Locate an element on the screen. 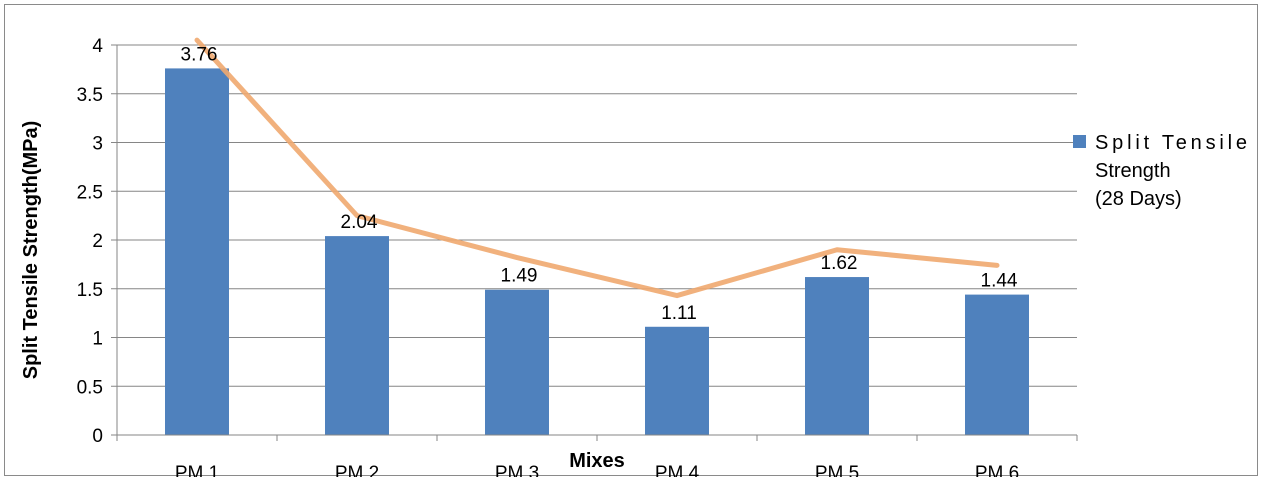 Image resolution: width=1266 pixels, height=482 pixels. y-tick-label: 2.5 is located at coordinates (90, 192).